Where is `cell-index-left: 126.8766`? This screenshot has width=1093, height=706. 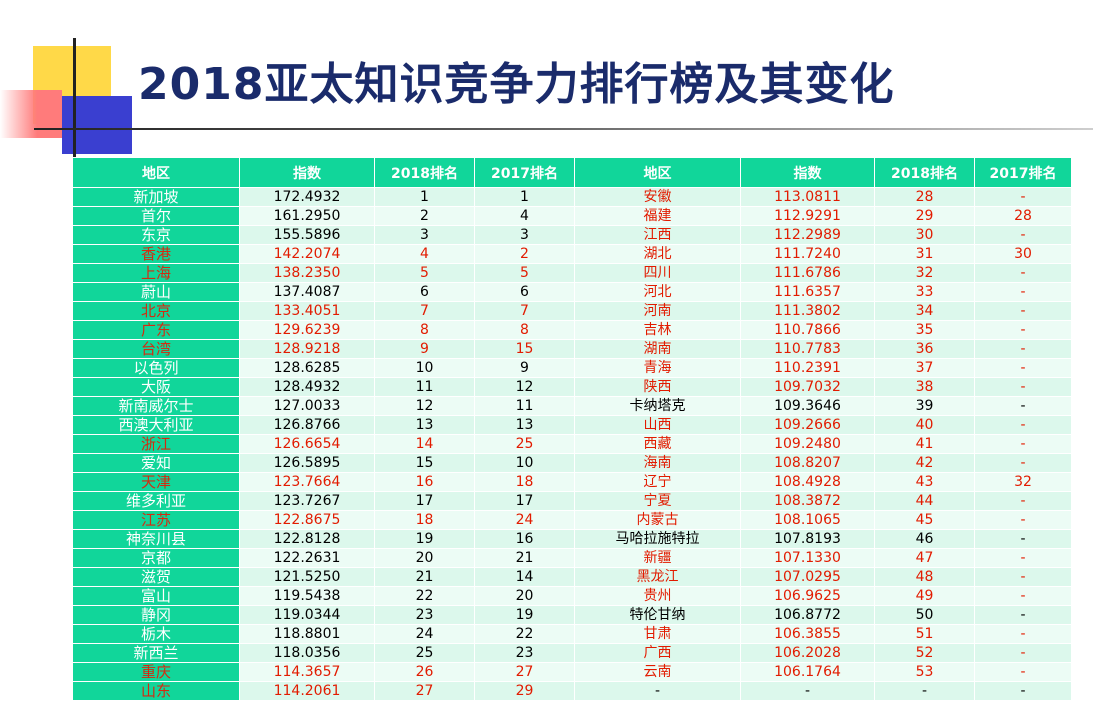
cell-index-left: 126.8766 is located at coordinates (307, 425).